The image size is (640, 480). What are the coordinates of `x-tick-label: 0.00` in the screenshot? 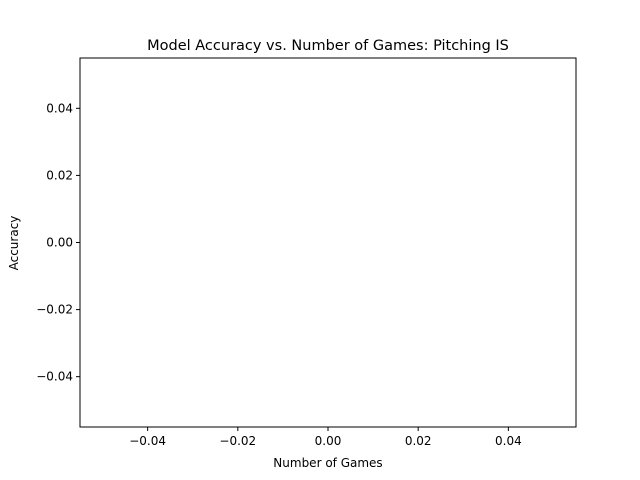 It's located at (328, 441).